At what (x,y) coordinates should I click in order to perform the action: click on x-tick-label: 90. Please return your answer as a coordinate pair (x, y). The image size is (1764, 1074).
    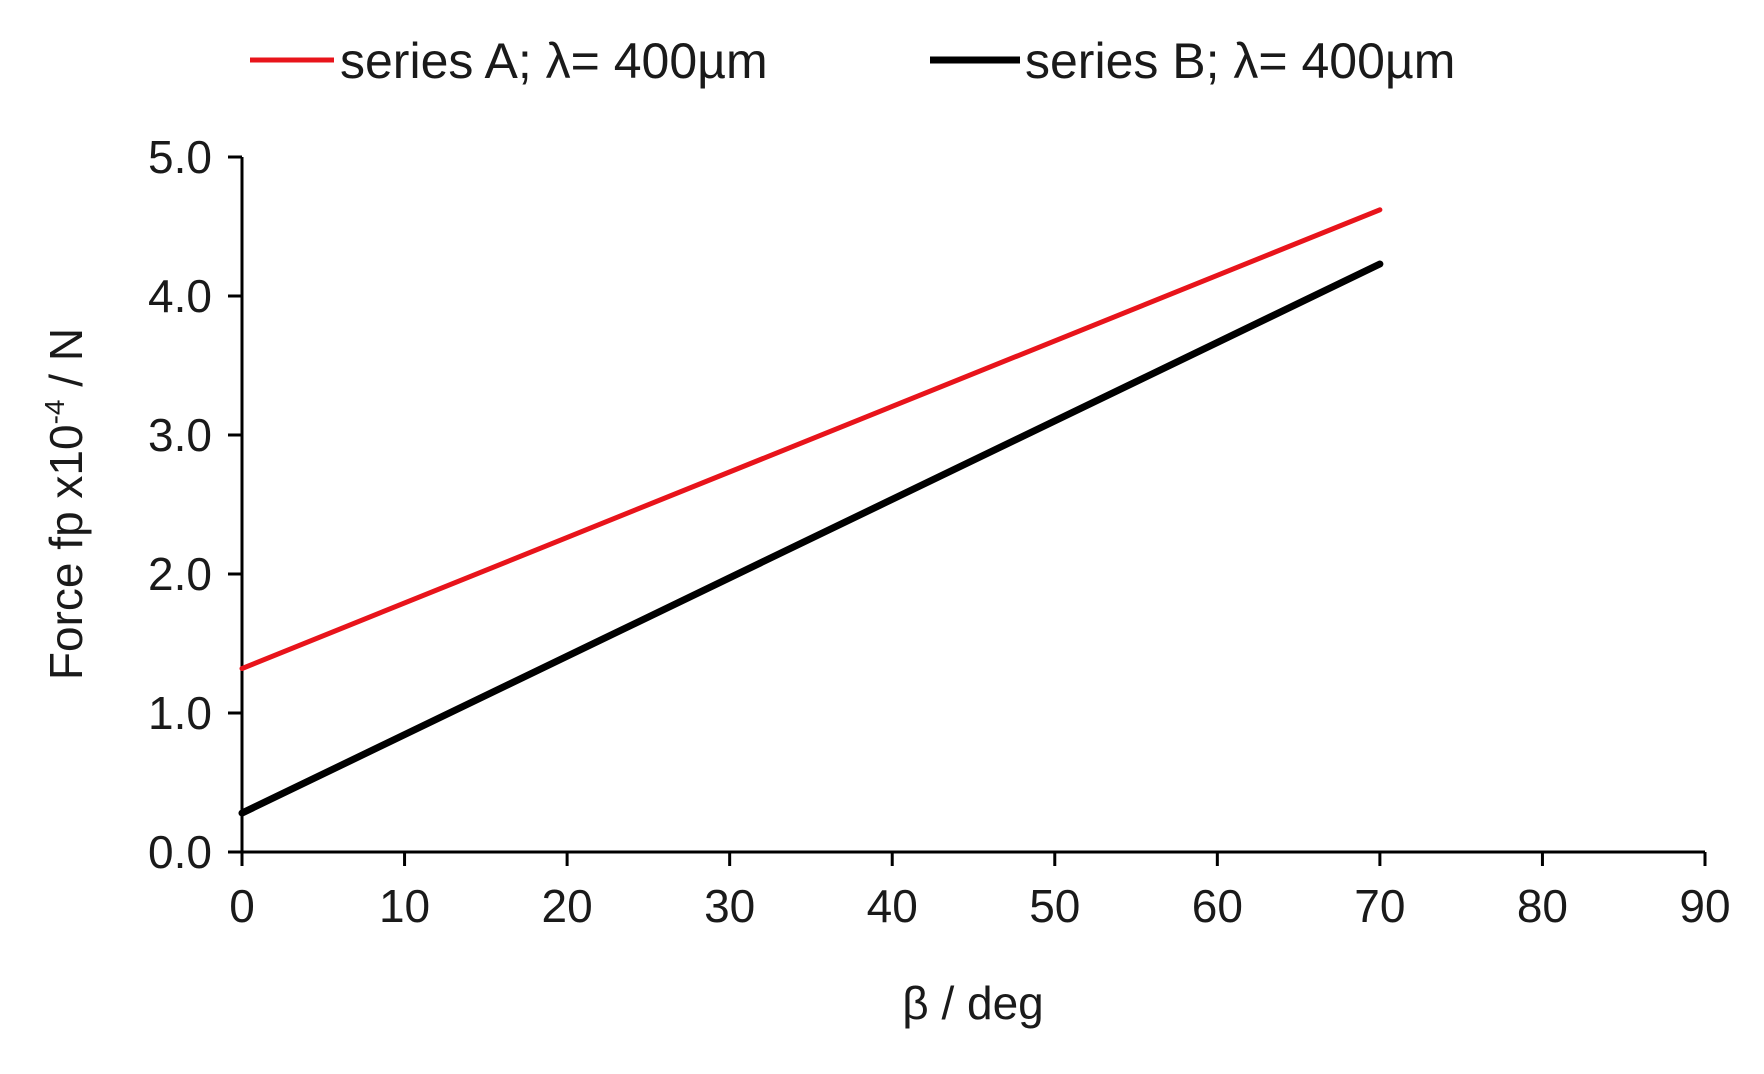
    Looking at the image, I should click on (1704, 906).